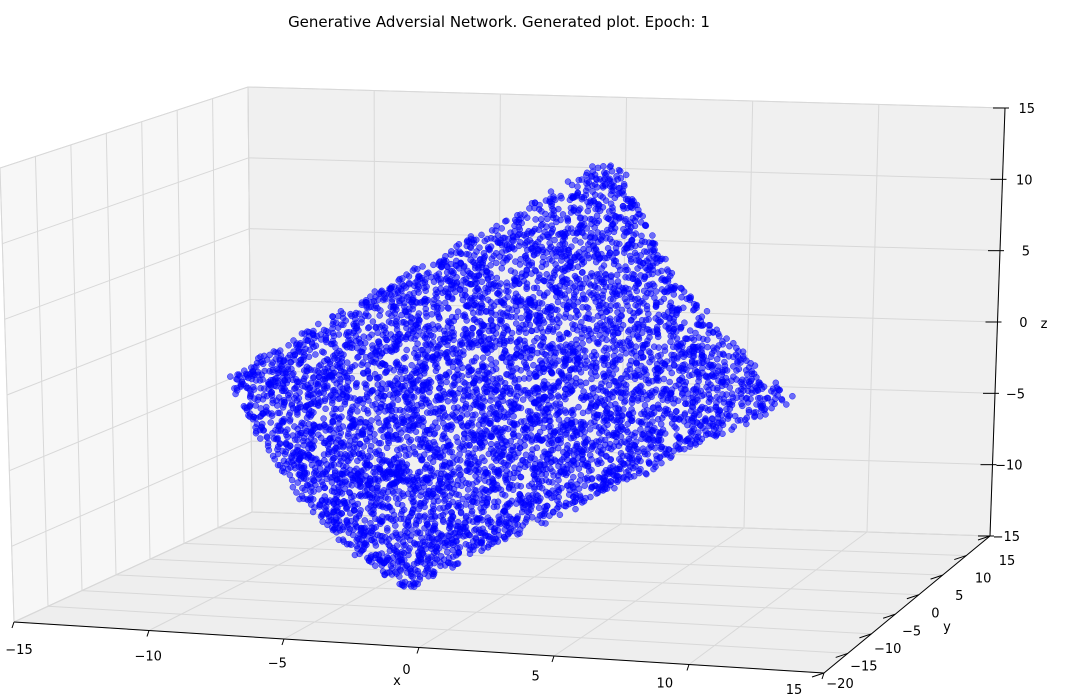  What do you see at coordinates (536, 677) in the screenshot?
I see `x-tick-label: 5` at bounding box center [536, 677].